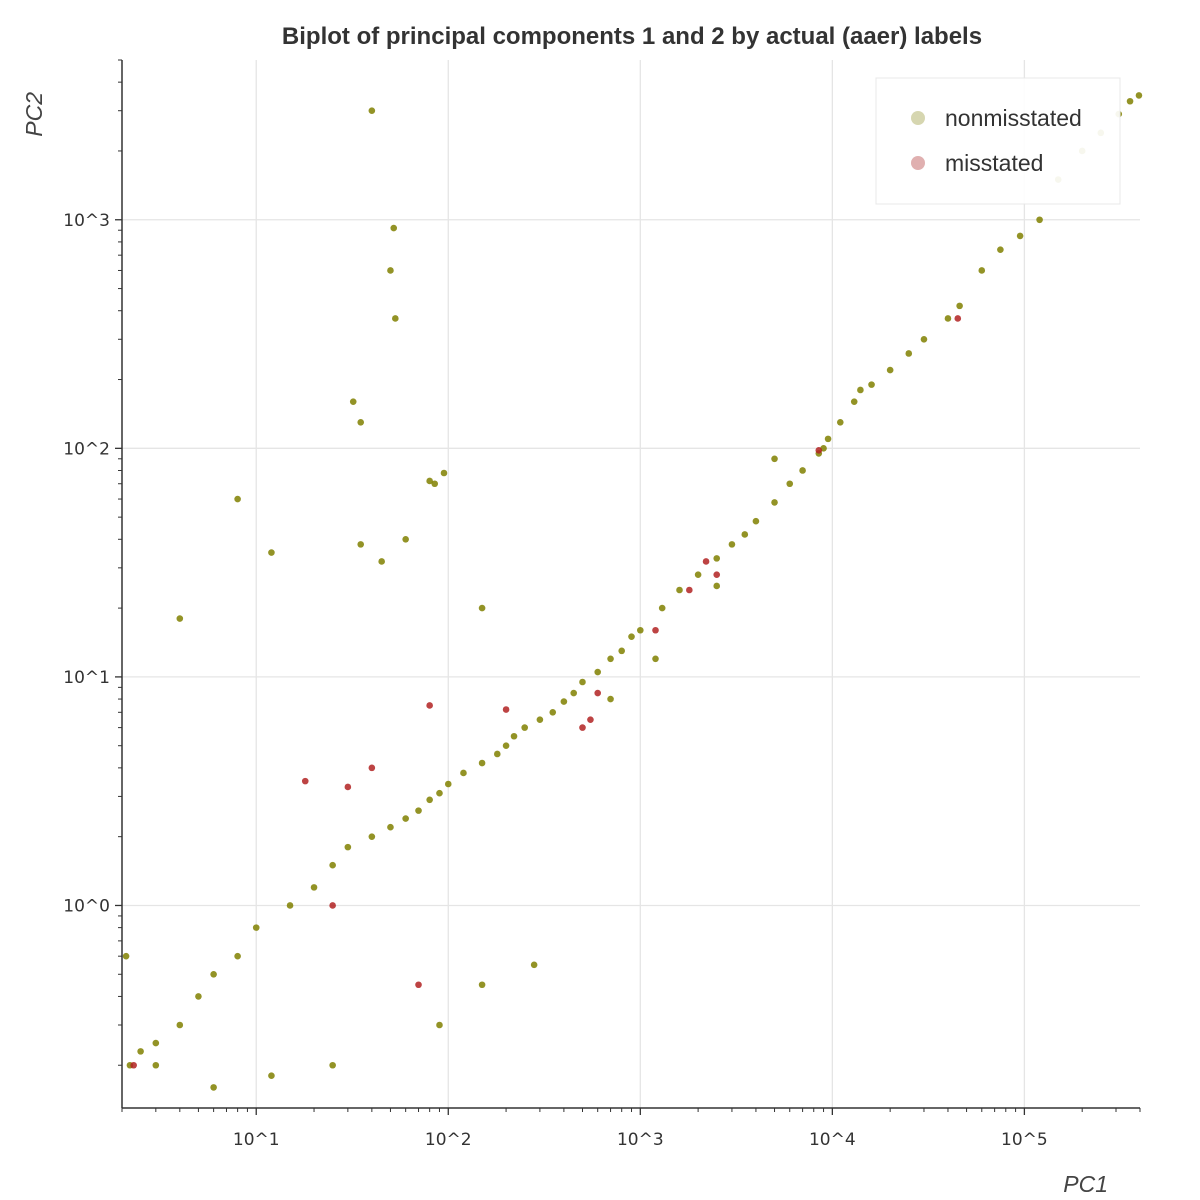  Describe the element at coordinates (994, 163) in the screenshot. I see `legend-label-misstated: misstated` at that location.